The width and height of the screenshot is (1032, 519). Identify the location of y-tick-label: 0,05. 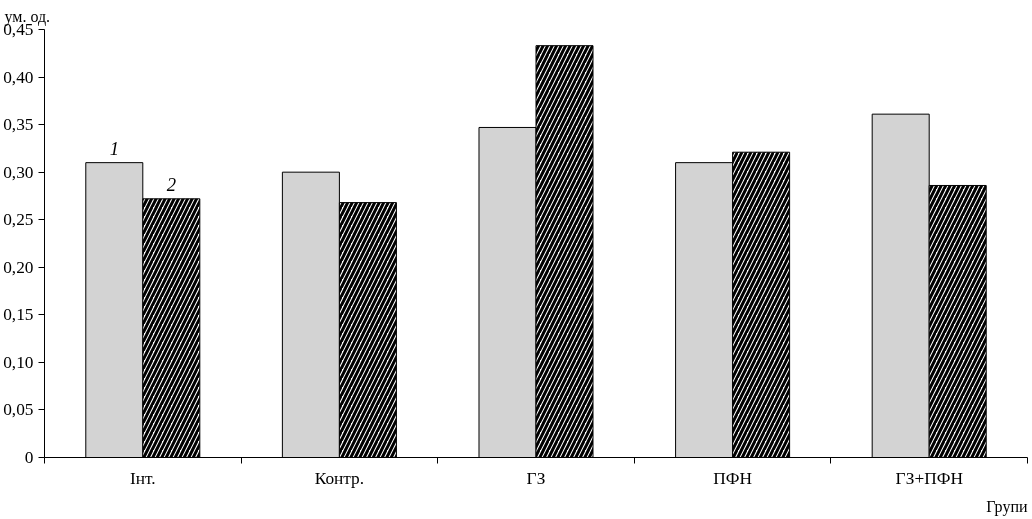
(18, 410).